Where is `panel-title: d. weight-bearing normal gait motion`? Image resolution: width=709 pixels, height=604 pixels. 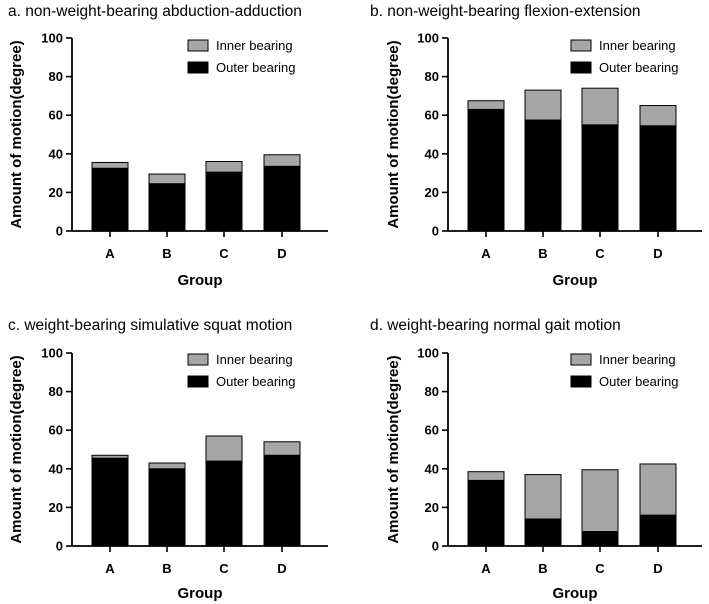
panel-title: d. weight-bearing normal gait motion is located at coordinates (495, 325).